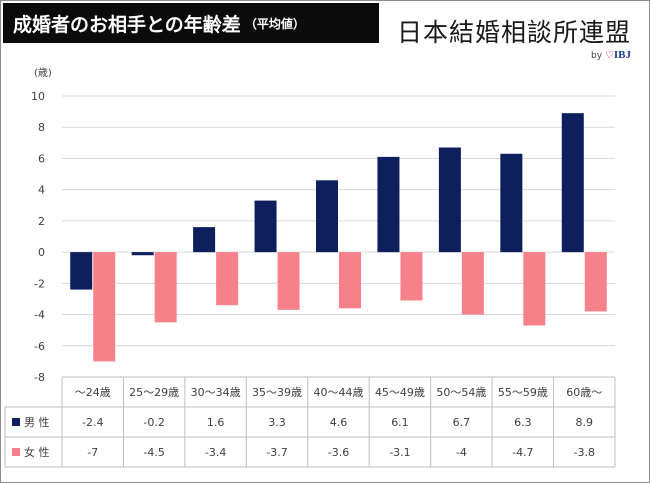 The height and width of the screenshot is (483, 650). I want to click on category-label: 60歳～, so click(584, 392).